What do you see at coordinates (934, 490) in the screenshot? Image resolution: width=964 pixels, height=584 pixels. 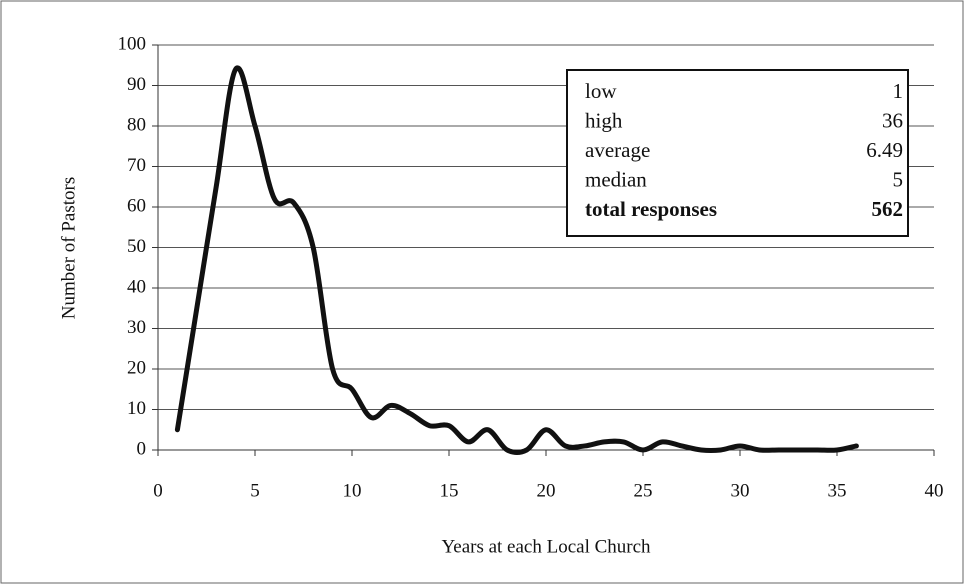 I see `x-tick-label: 40` at bounding box center [934, 490].